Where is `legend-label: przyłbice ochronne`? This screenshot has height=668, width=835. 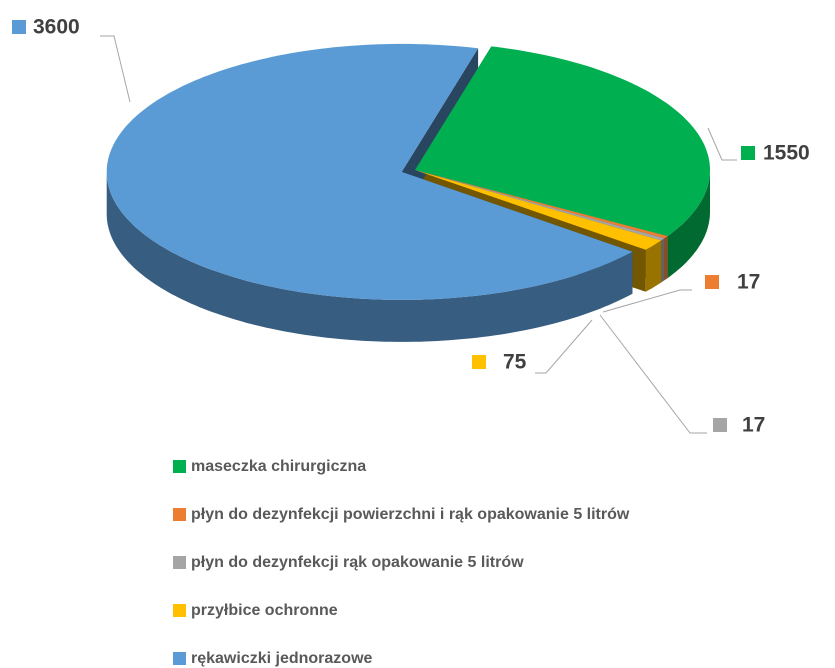
legend-label: przyłbice ochronne is located at coordinates (264, 610).